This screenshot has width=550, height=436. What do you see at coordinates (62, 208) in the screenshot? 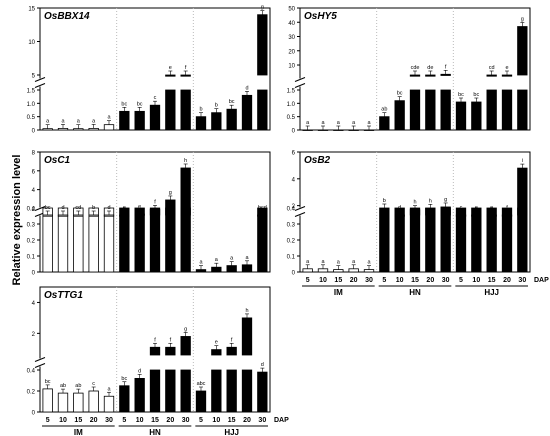
I see `significance-letter: d` at bounding box center [62, 208].